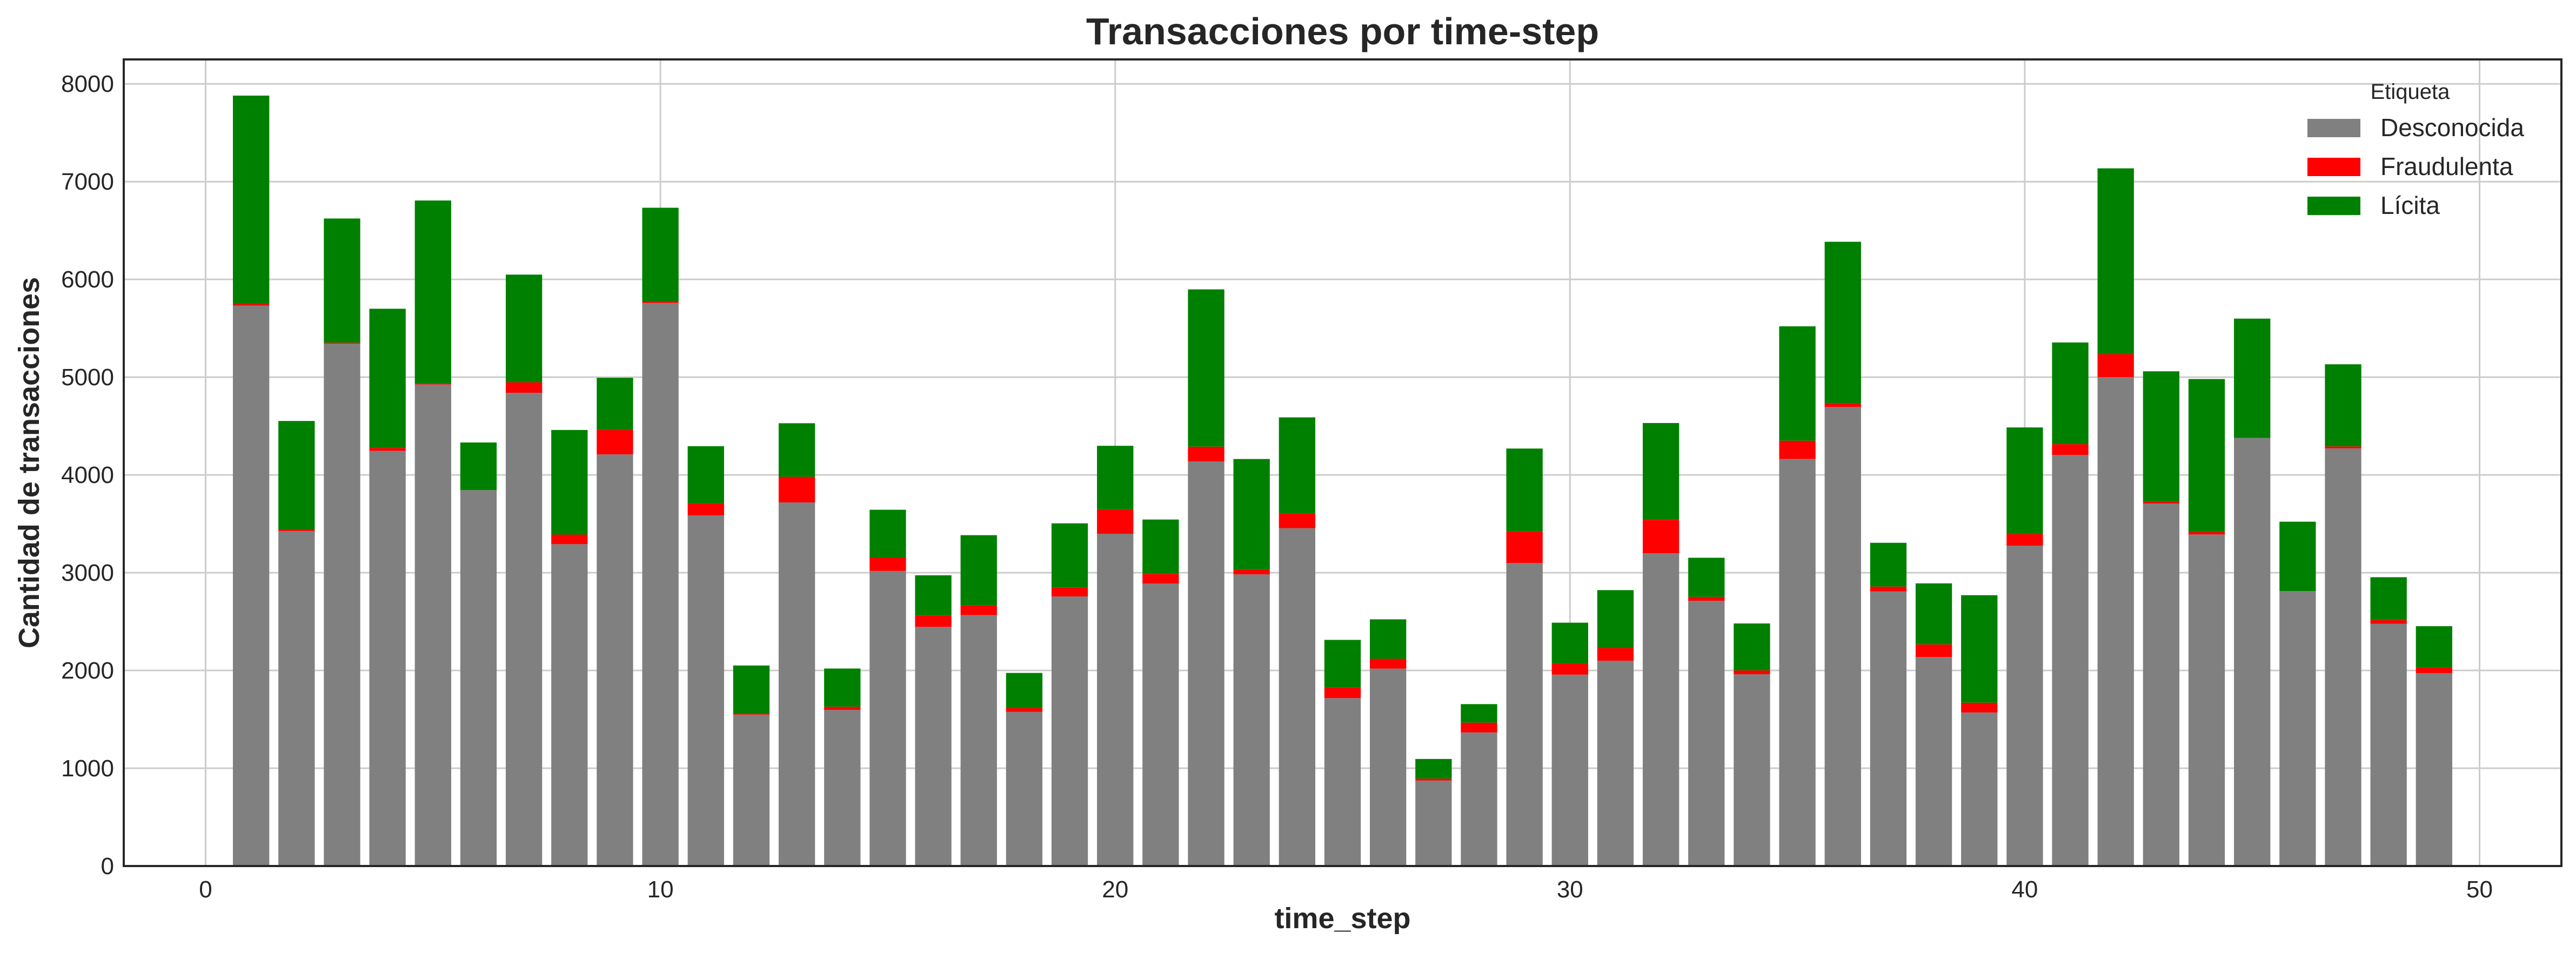 Image resolution: width=2576 pixels, height=953 pixels. I want to click on y-tick-label: 5000, so click(87, 377).